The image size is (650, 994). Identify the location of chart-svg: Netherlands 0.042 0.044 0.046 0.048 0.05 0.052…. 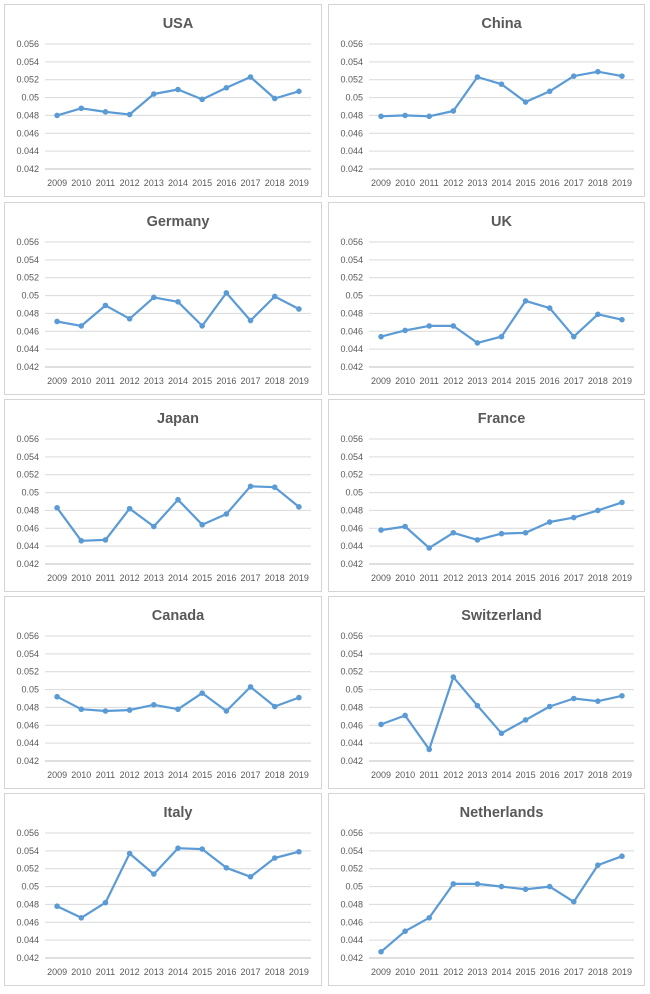
(487, 891).